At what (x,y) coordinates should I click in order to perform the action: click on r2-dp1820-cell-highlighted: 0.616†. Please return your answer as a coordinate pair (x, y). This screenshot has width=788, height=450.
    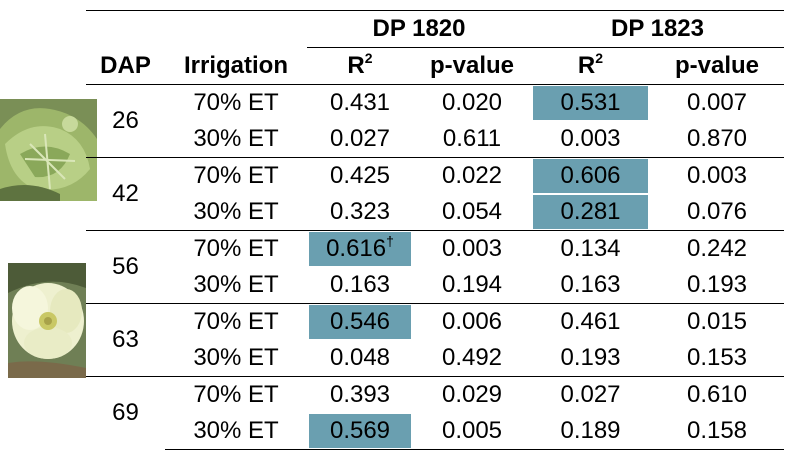
    Looking at the image, I should click on (360, 248).